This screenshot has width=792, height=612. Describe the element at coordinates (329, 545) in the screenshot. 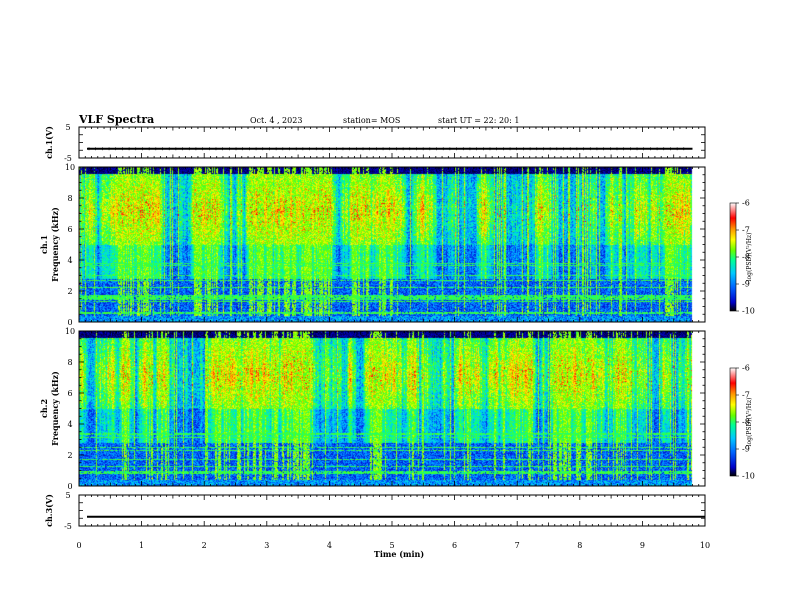

I see `x-tick-label: 4` at that location.